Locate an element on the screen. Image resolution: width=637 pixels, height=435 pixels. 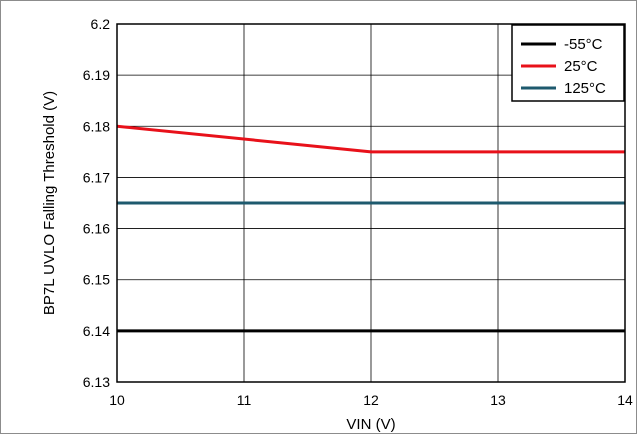
x-tick-label: 13 is located at coordinates (498, 400).